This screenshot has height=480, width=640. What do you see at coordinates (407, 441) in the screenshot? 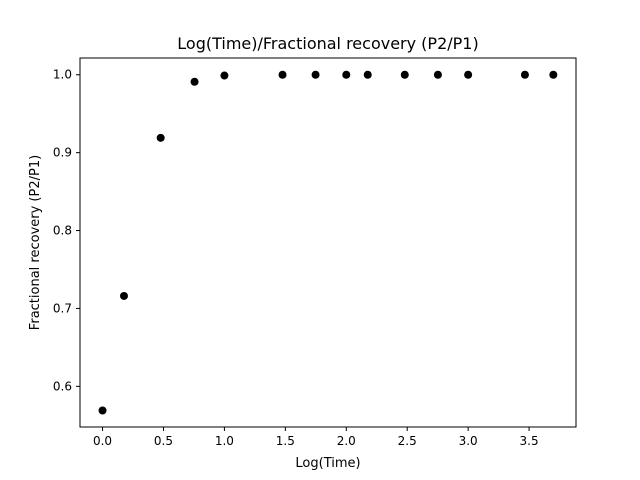
I see `x-tick-label: 2.5` at bounding box center [407, 441].